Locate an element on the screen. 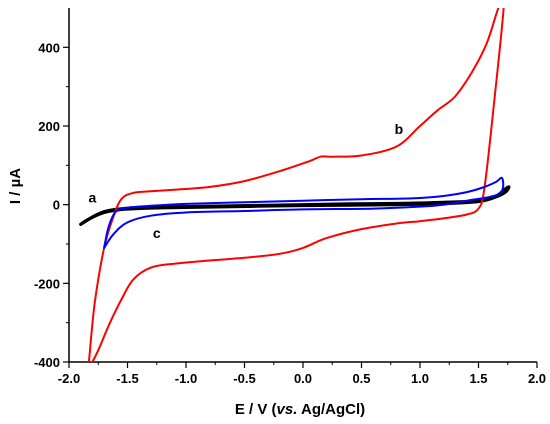 This screenshot has width=550, height=424. y-tick-label: 400 is located at coordinates (49, 47).